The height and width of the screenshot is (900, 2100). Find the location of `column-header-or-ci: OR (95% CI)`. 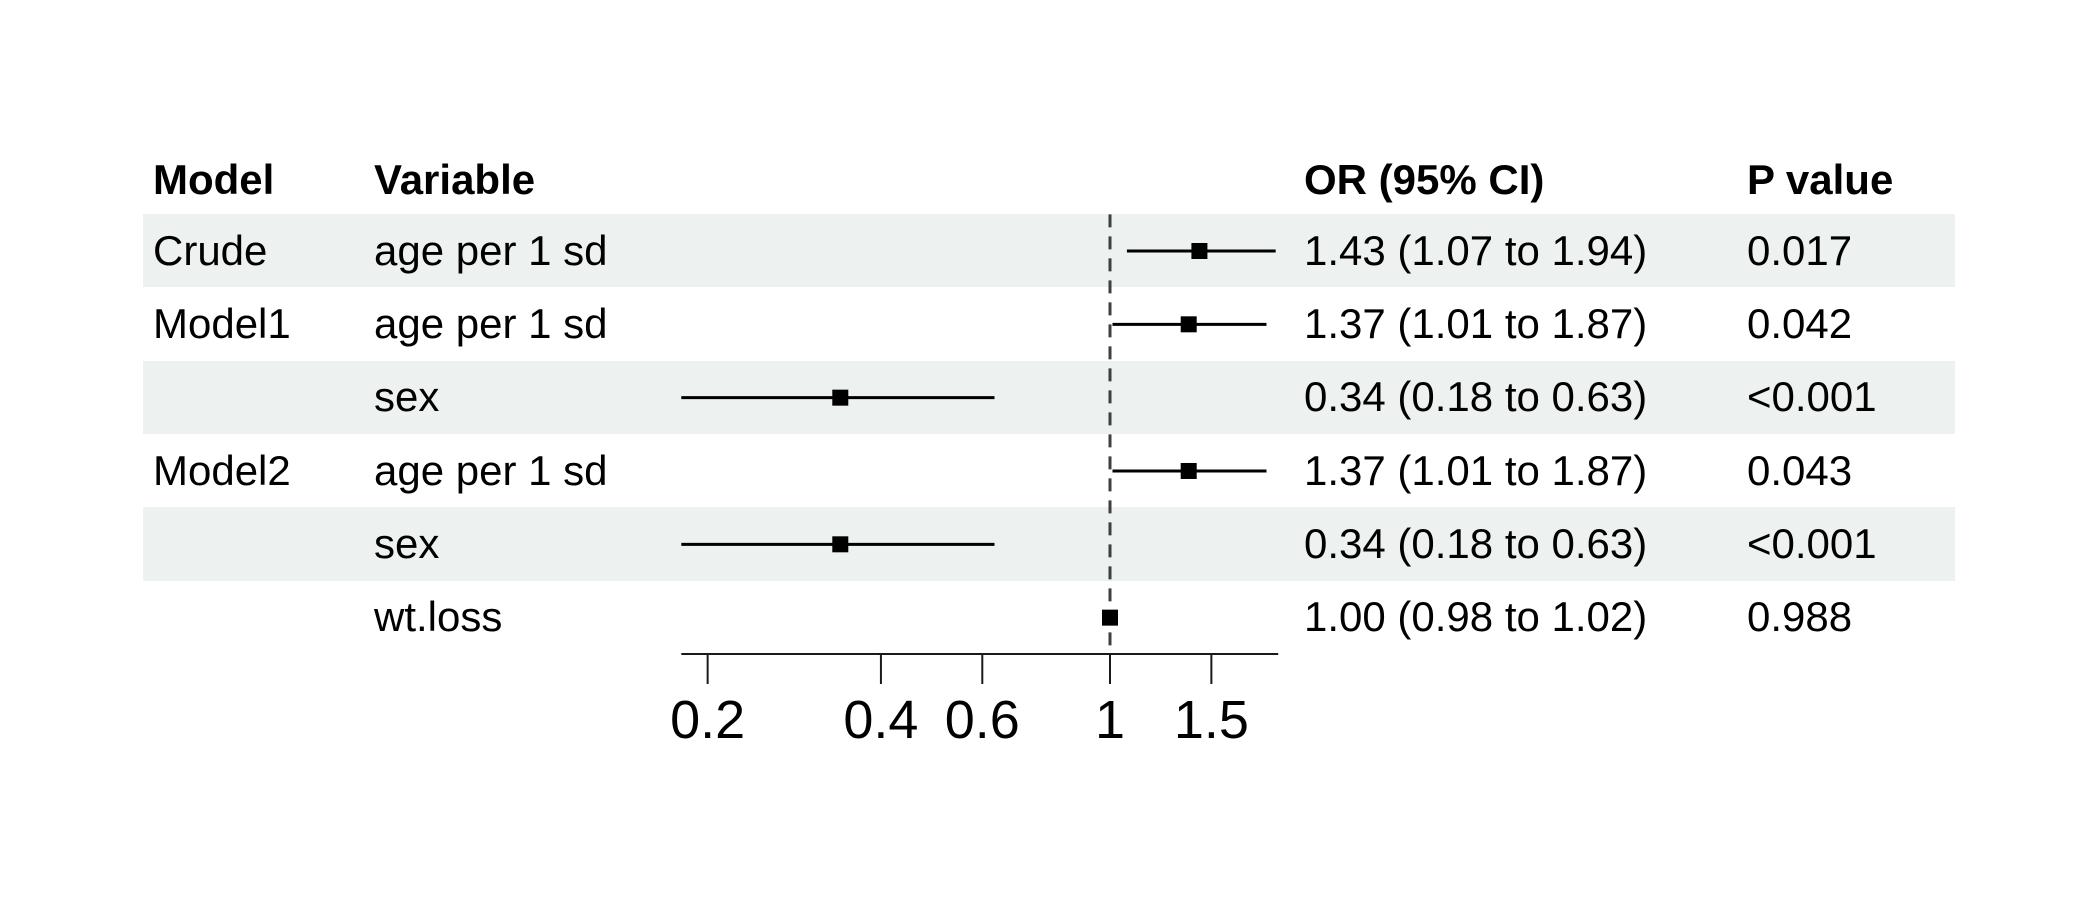

column-header-or-ci: OR (95% CI) is located at coordinates (1424, 179).